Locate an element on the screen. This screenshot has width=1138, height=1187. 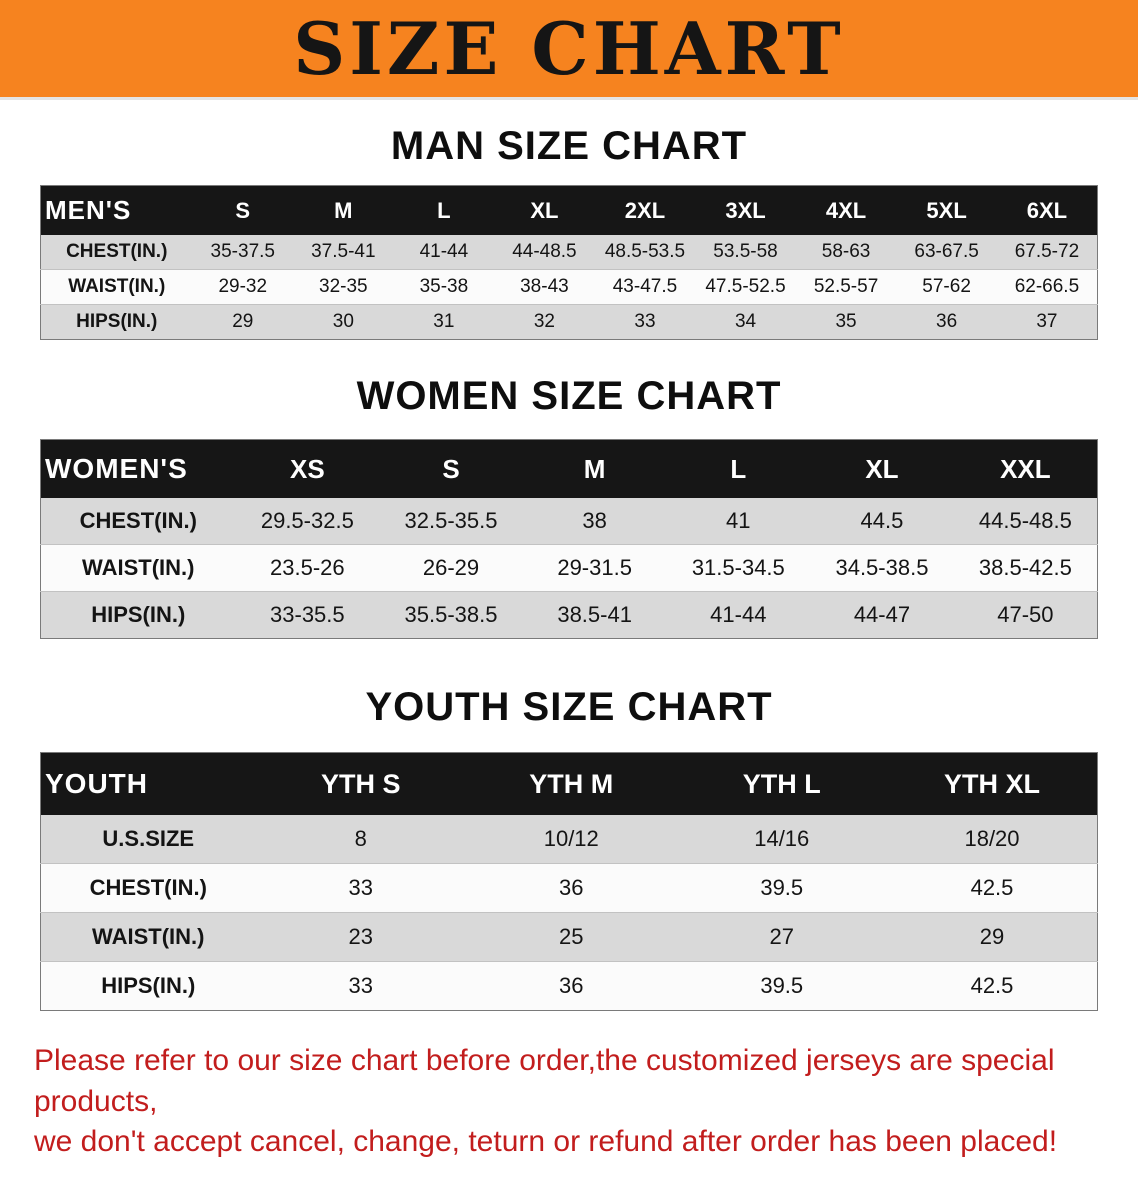
table-header-row: MEN'S S M L XL 2XL 3XL 4XL 5XL 6XL is located at coordinates (569, 210).